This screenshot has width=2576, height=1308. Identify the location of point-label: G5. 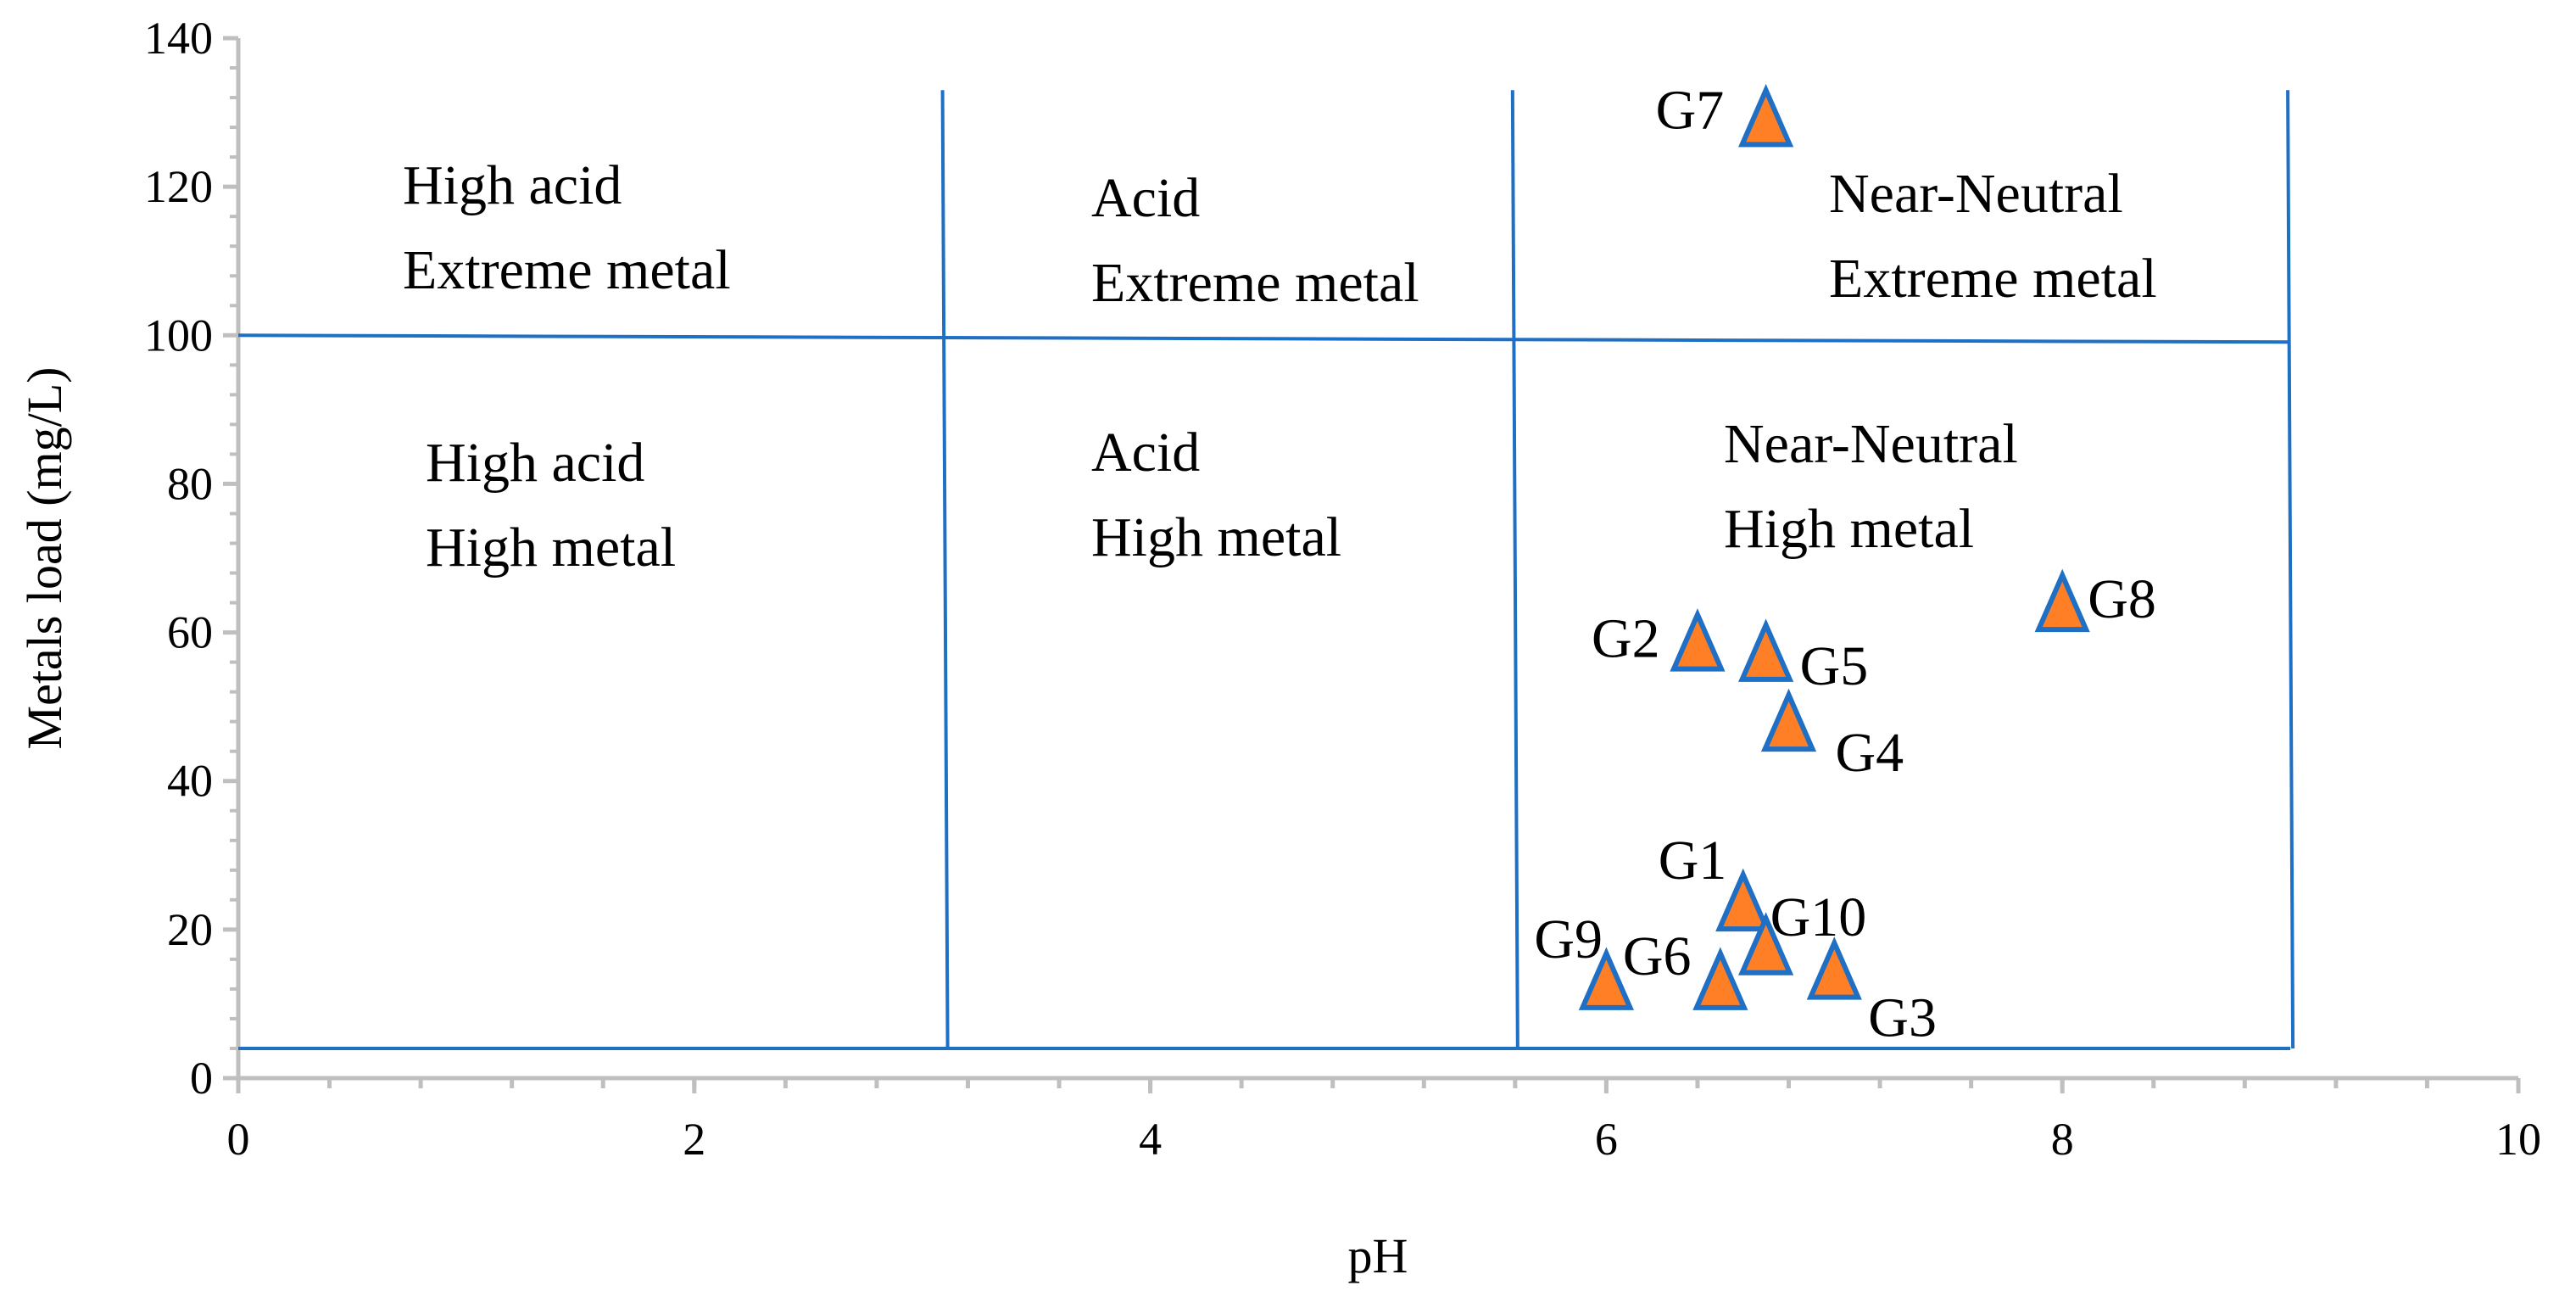
(1835, 666).